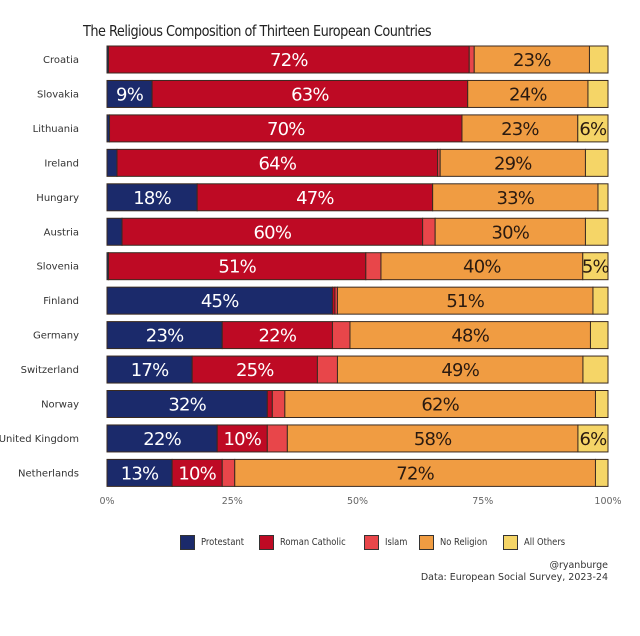 The width and height of the screenshot is (640, 636). I want to click on bar-segment-united-kingdom-roman-catholic, so click(242, 438).